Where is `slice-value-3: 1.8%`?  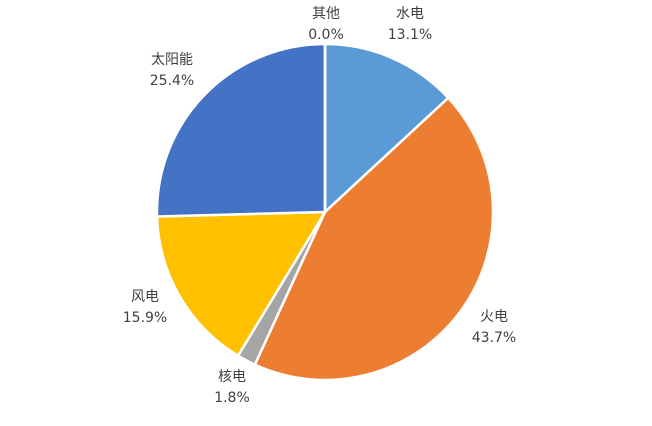
slice-value-3: 1.8% is located at coordinates (232, 398).